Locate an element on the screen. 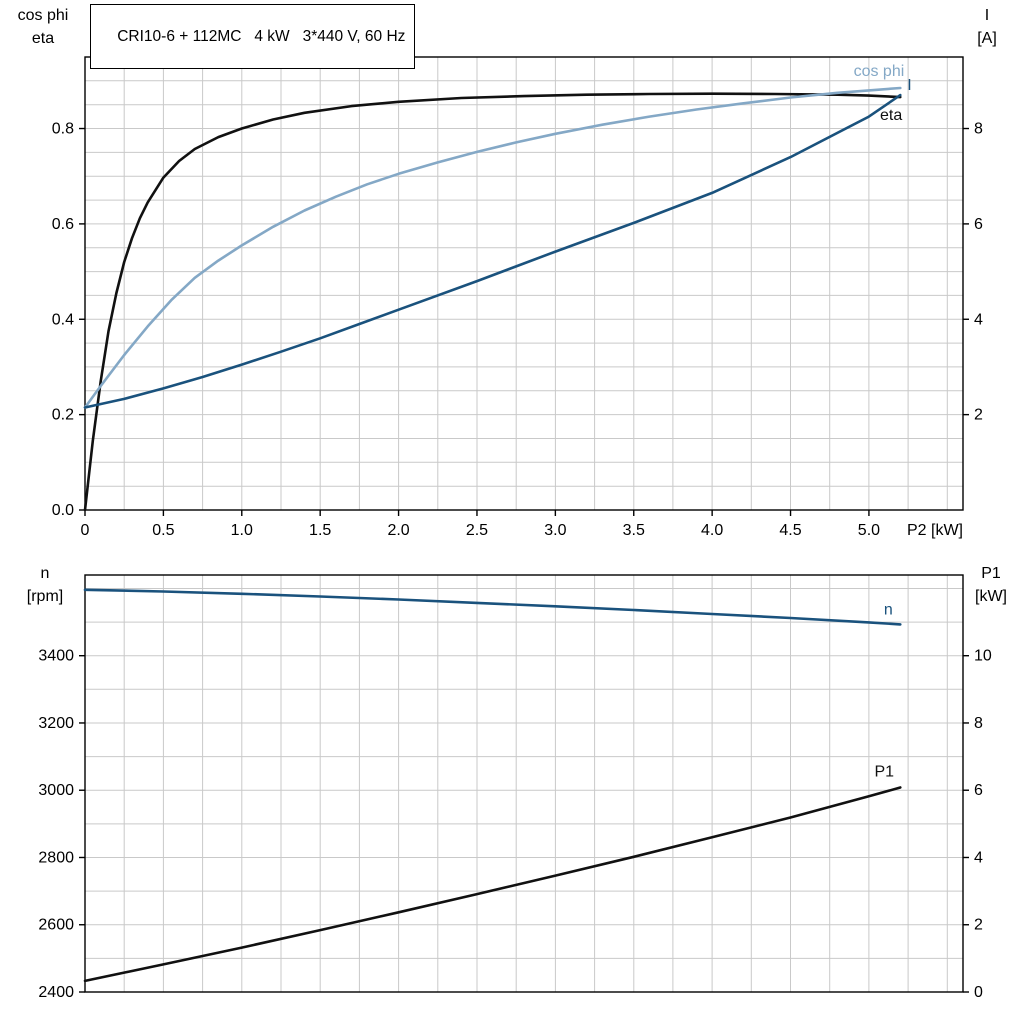 This screenshot has height=1024, width=1024. y-right-tick-label: 0 is located at coordinates (978, 992).